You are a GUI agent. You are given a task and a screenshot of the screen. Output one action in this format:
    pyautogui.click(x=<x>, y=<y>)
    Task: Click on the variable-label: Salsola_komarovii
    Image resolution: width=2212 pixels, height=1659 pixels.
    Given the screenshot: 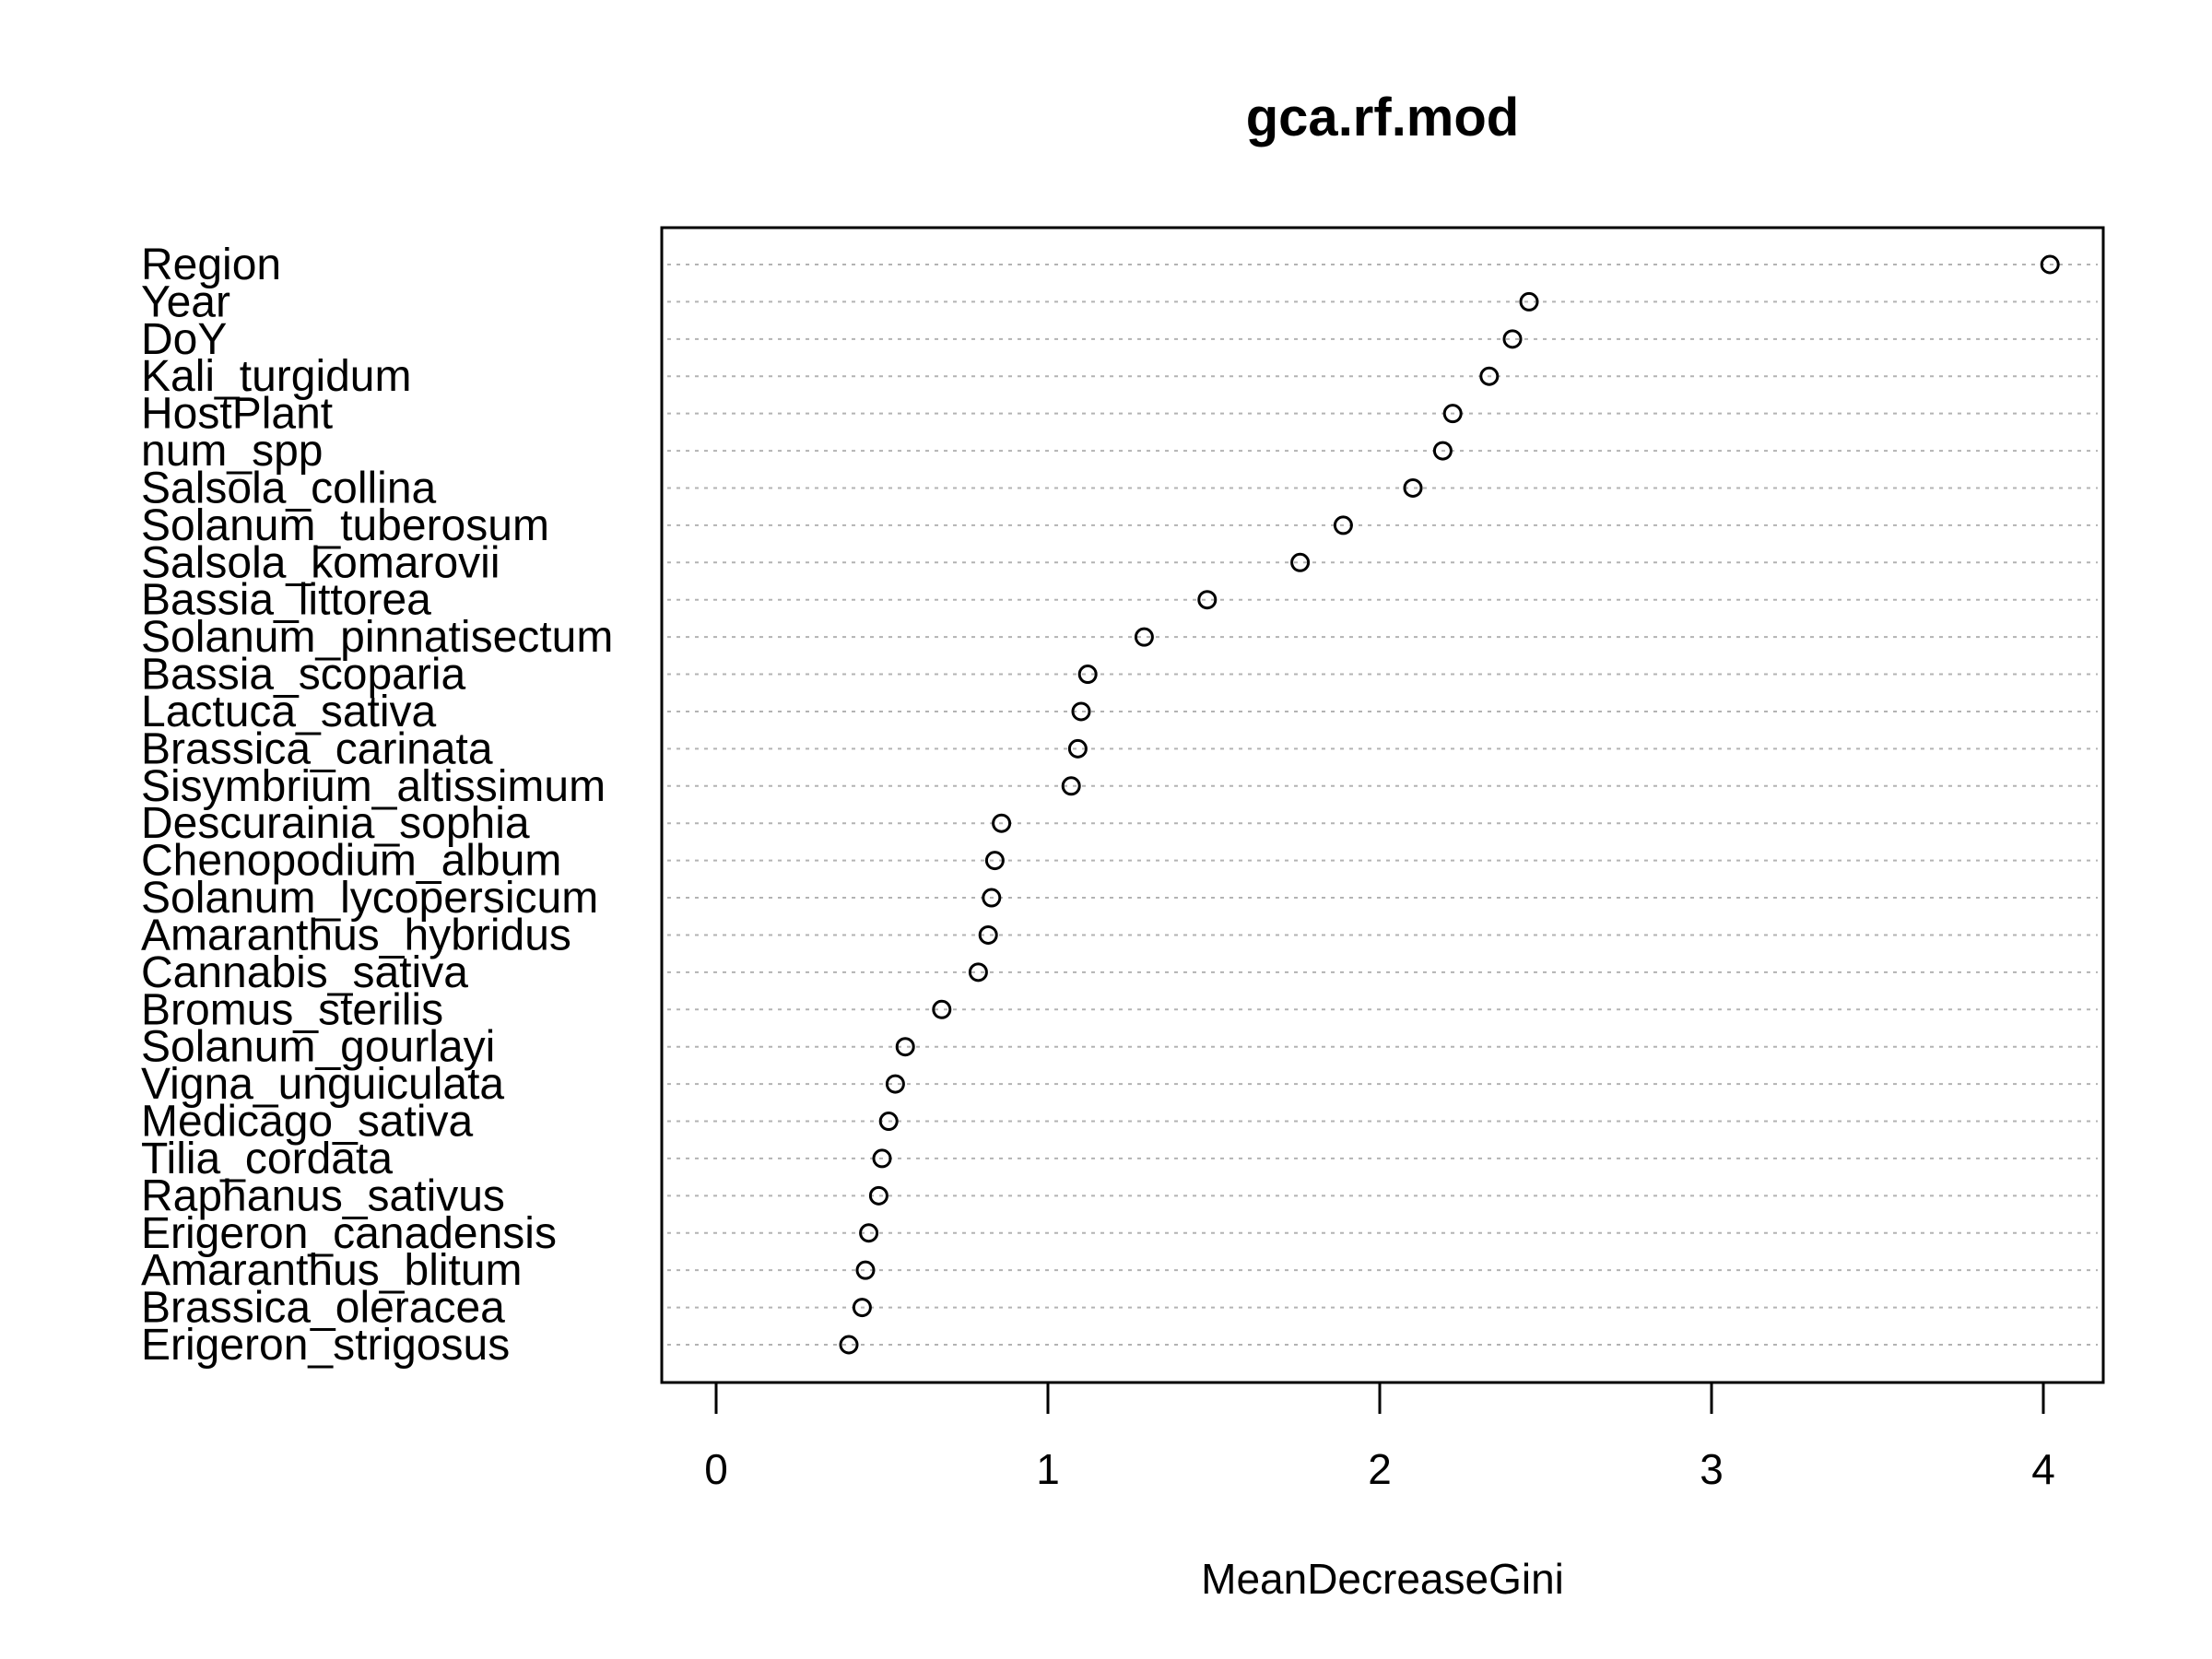 What is the action you would take?
    pyautogui.click(x=320, y=562)
    